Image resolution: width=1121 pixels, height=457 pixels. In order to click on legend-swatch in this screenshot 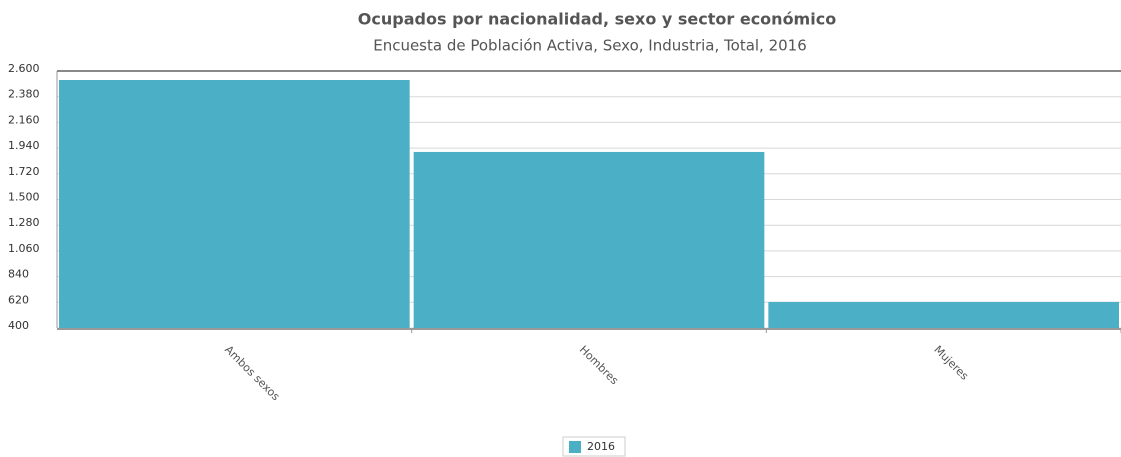, I will do `click(575, 447)`.